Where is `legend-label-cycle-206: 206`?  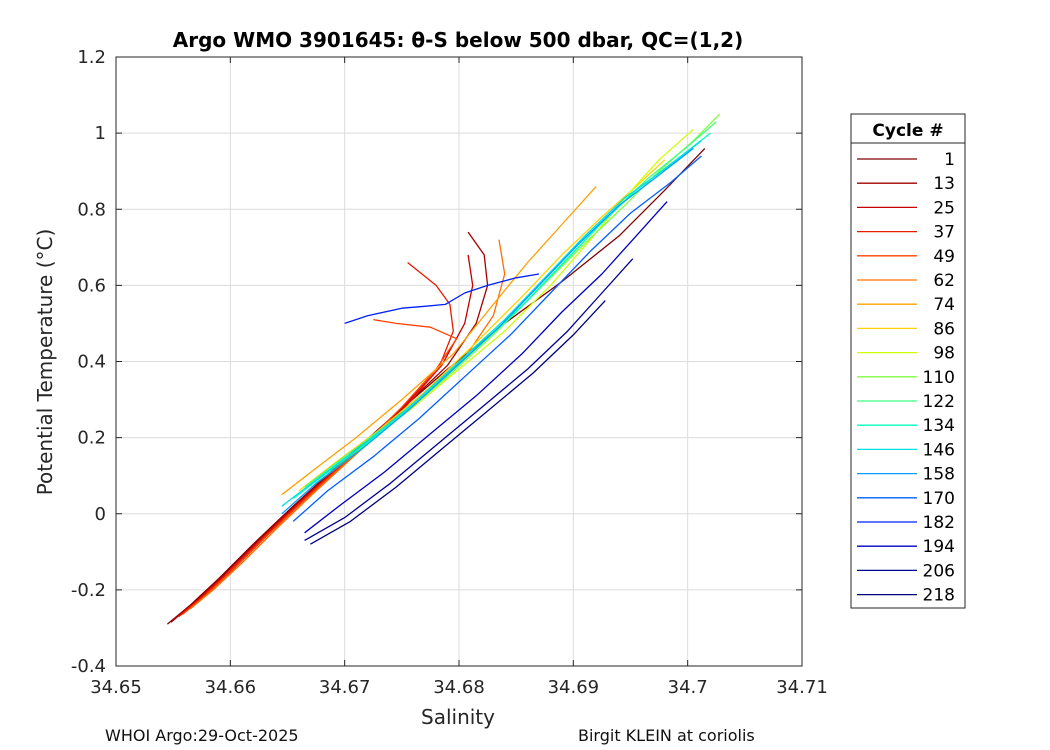
legend-label-cycle-206: 206 is located at coordinates (939, 571).